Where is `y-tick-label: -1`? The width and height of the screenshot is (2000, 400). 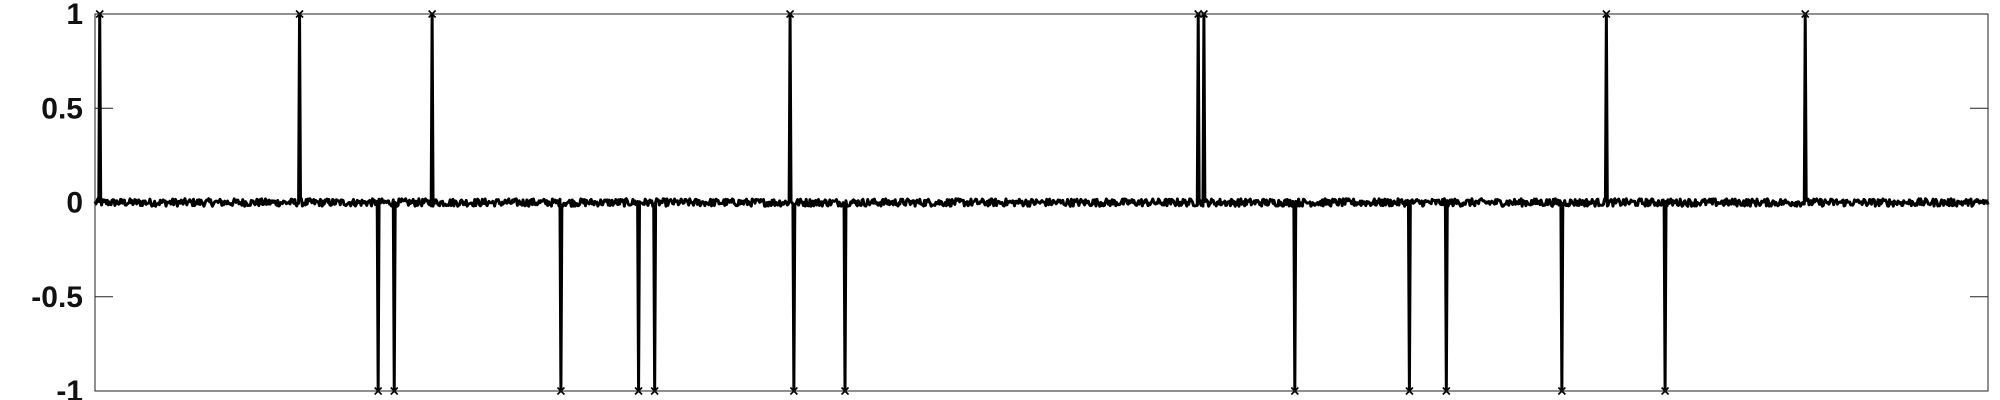
y-tick-label: -1 is located at coordinates (69, 387).